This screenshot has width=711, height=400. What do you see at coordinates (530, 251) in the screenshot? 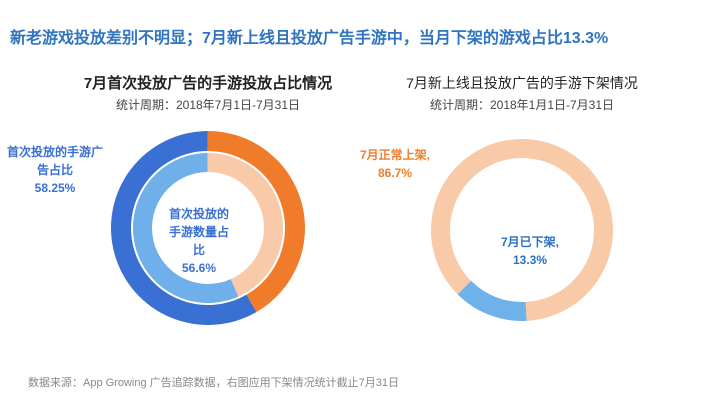
I see `slice-label: 7月已下架, 13.3%` at bounding box center [530, 251].